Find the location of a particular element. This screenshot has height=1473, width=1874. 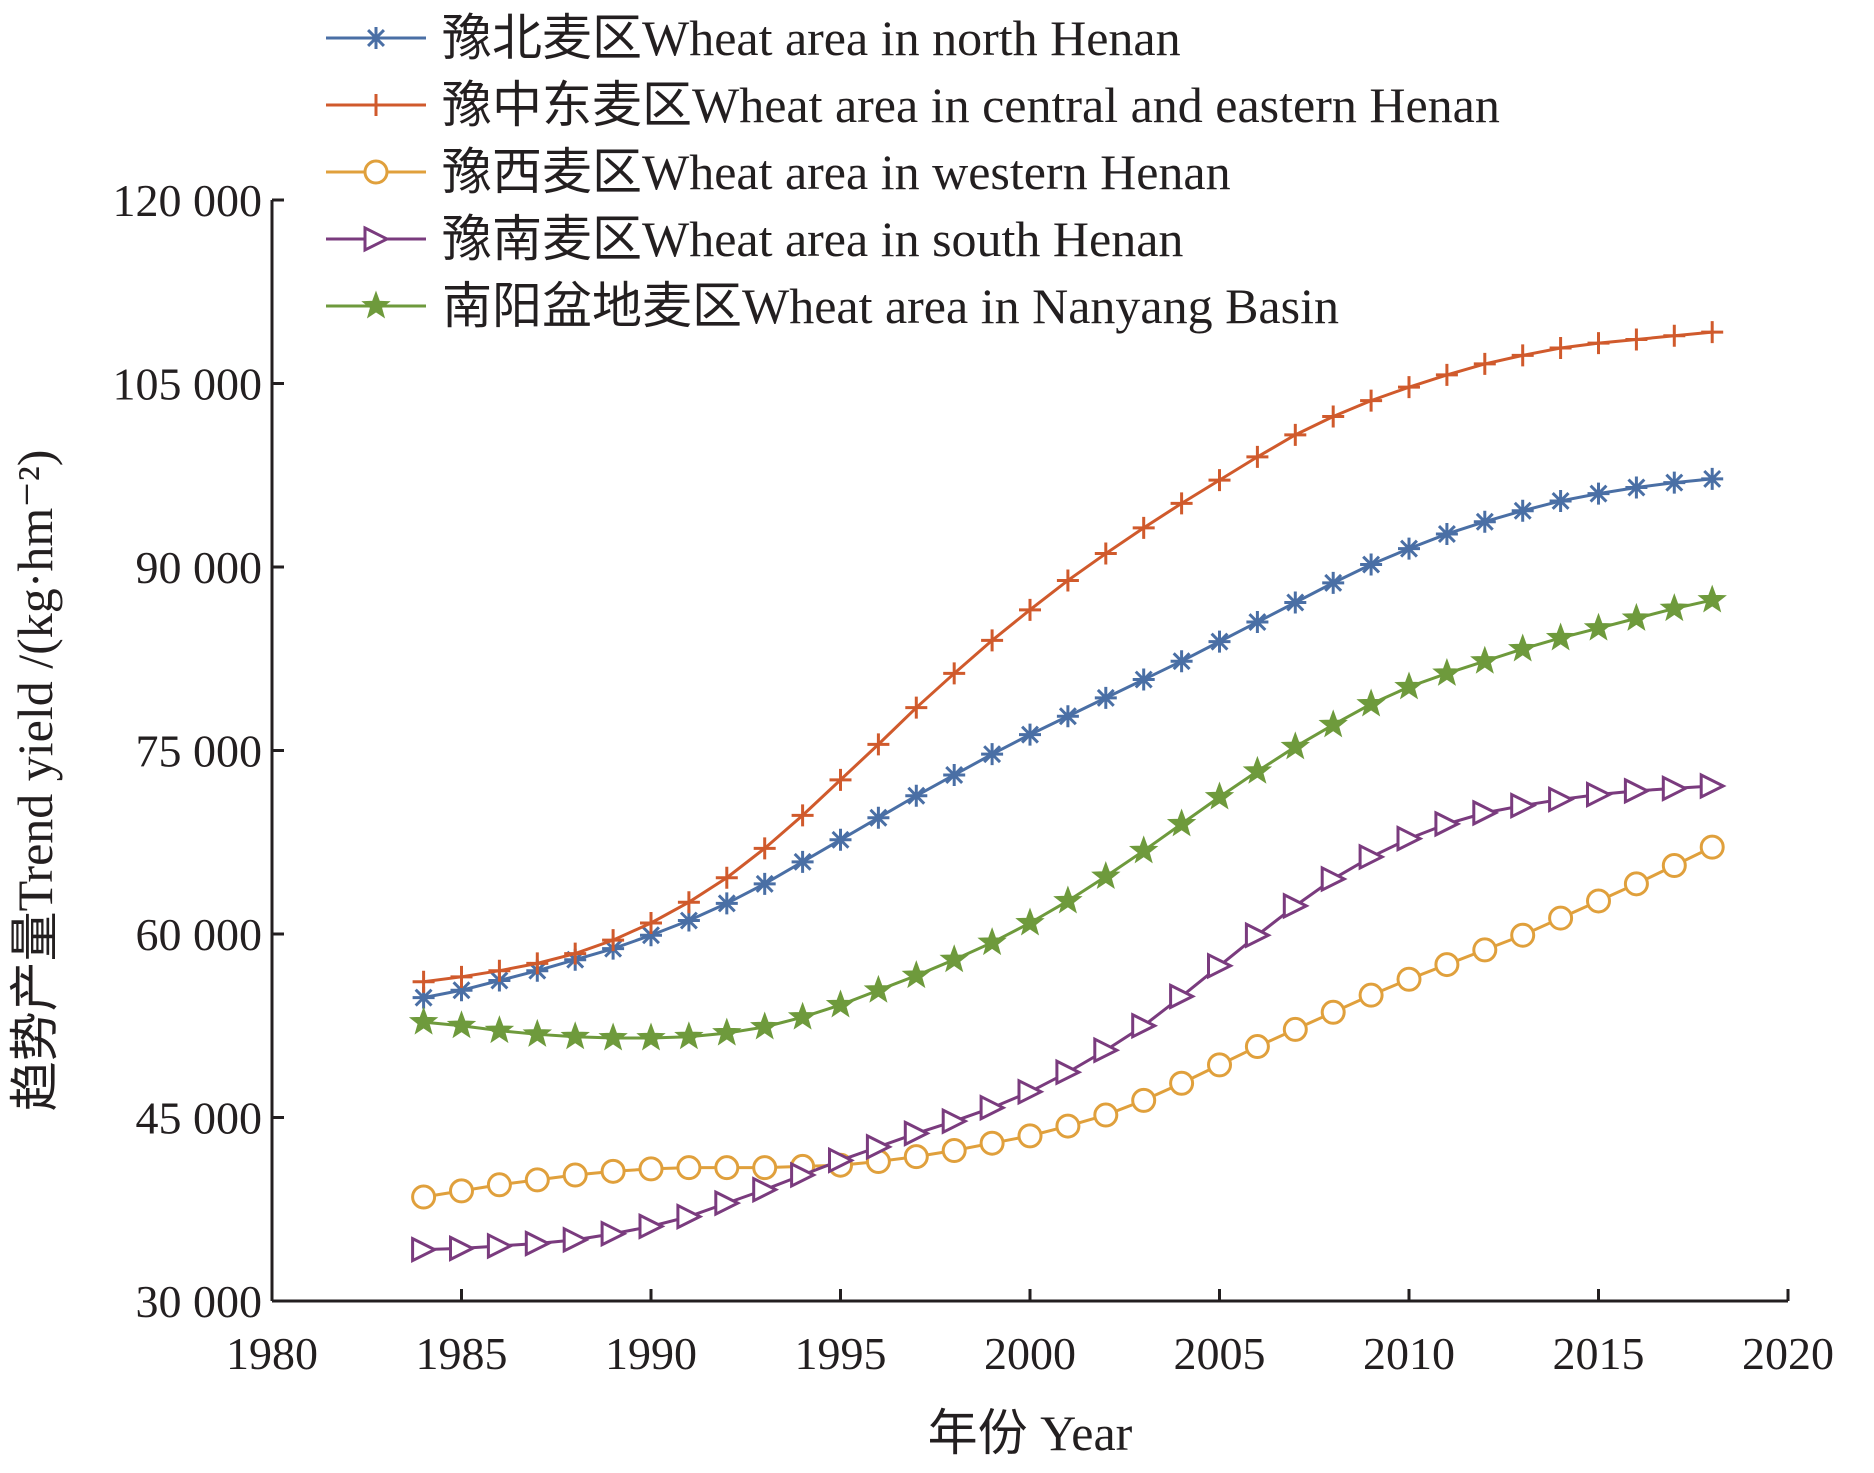

x-axis-ticks: 1980 1985 1990 1995 2000 2005 2010 2015 2020 is located at coordinates (1030, 1334).